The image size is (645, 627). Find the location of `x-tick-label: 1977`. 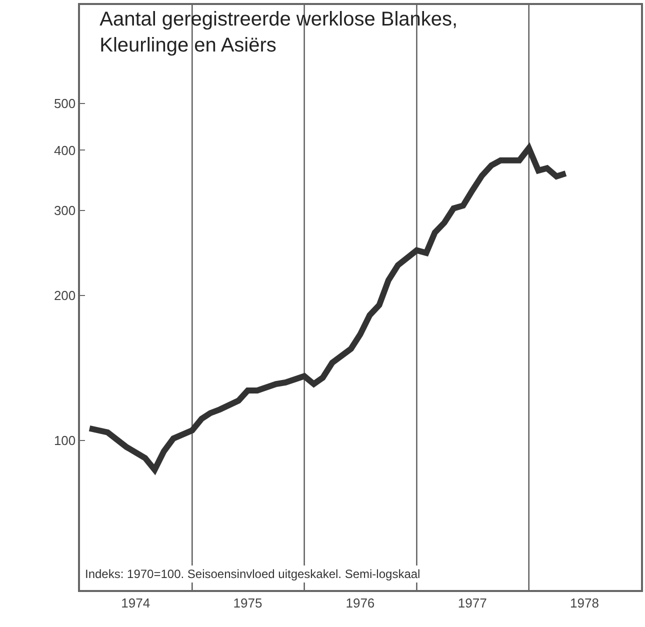

x-tick-label: 1977 is located at coordinates (472, 602).